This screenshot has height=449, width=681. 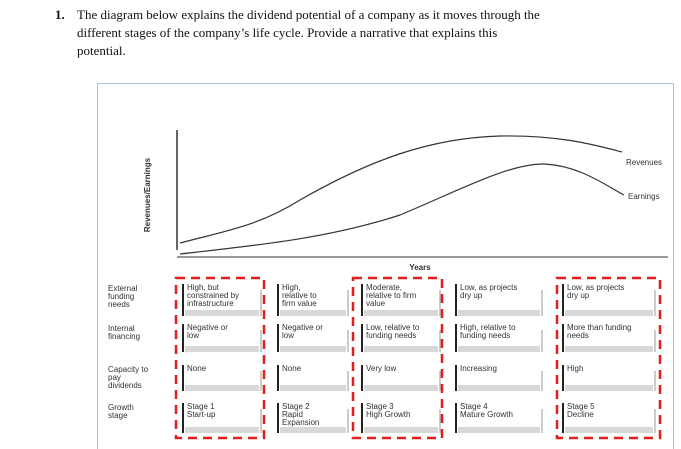 I want to click on question-number: 1., so click(x=60, y=14).